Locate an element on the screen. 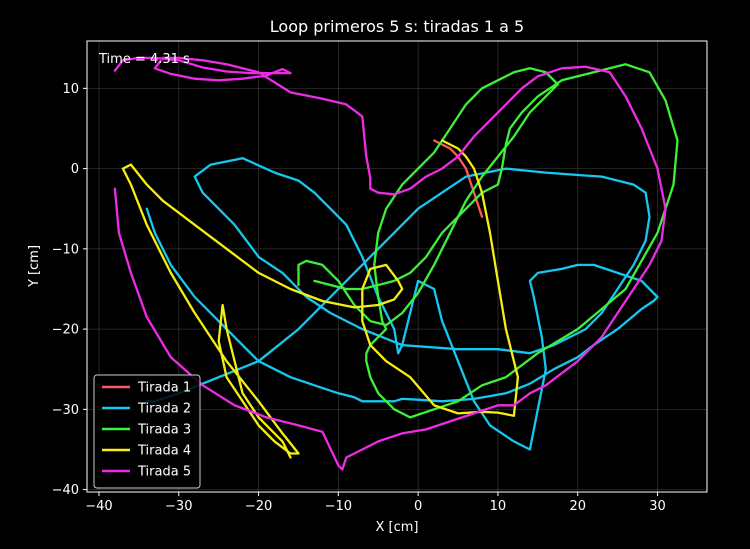 The height and width of the screenshot is (549, 750). legend-label: Tirada 2 is located at coordinates (164, 409).